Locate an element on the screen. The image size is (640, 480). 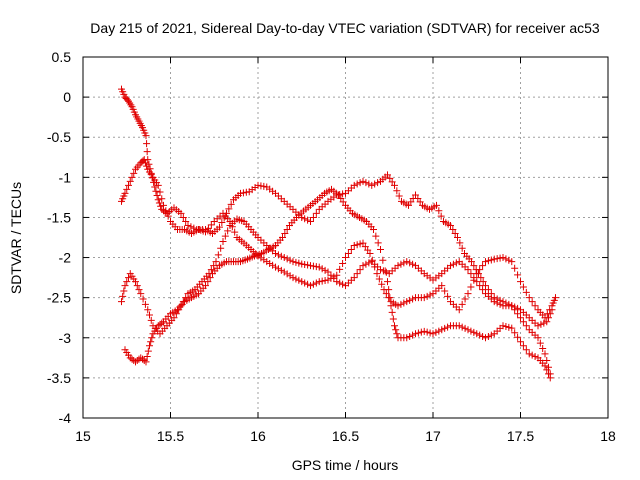
x-tick-label: 16 is located at coordinates (258, 436).